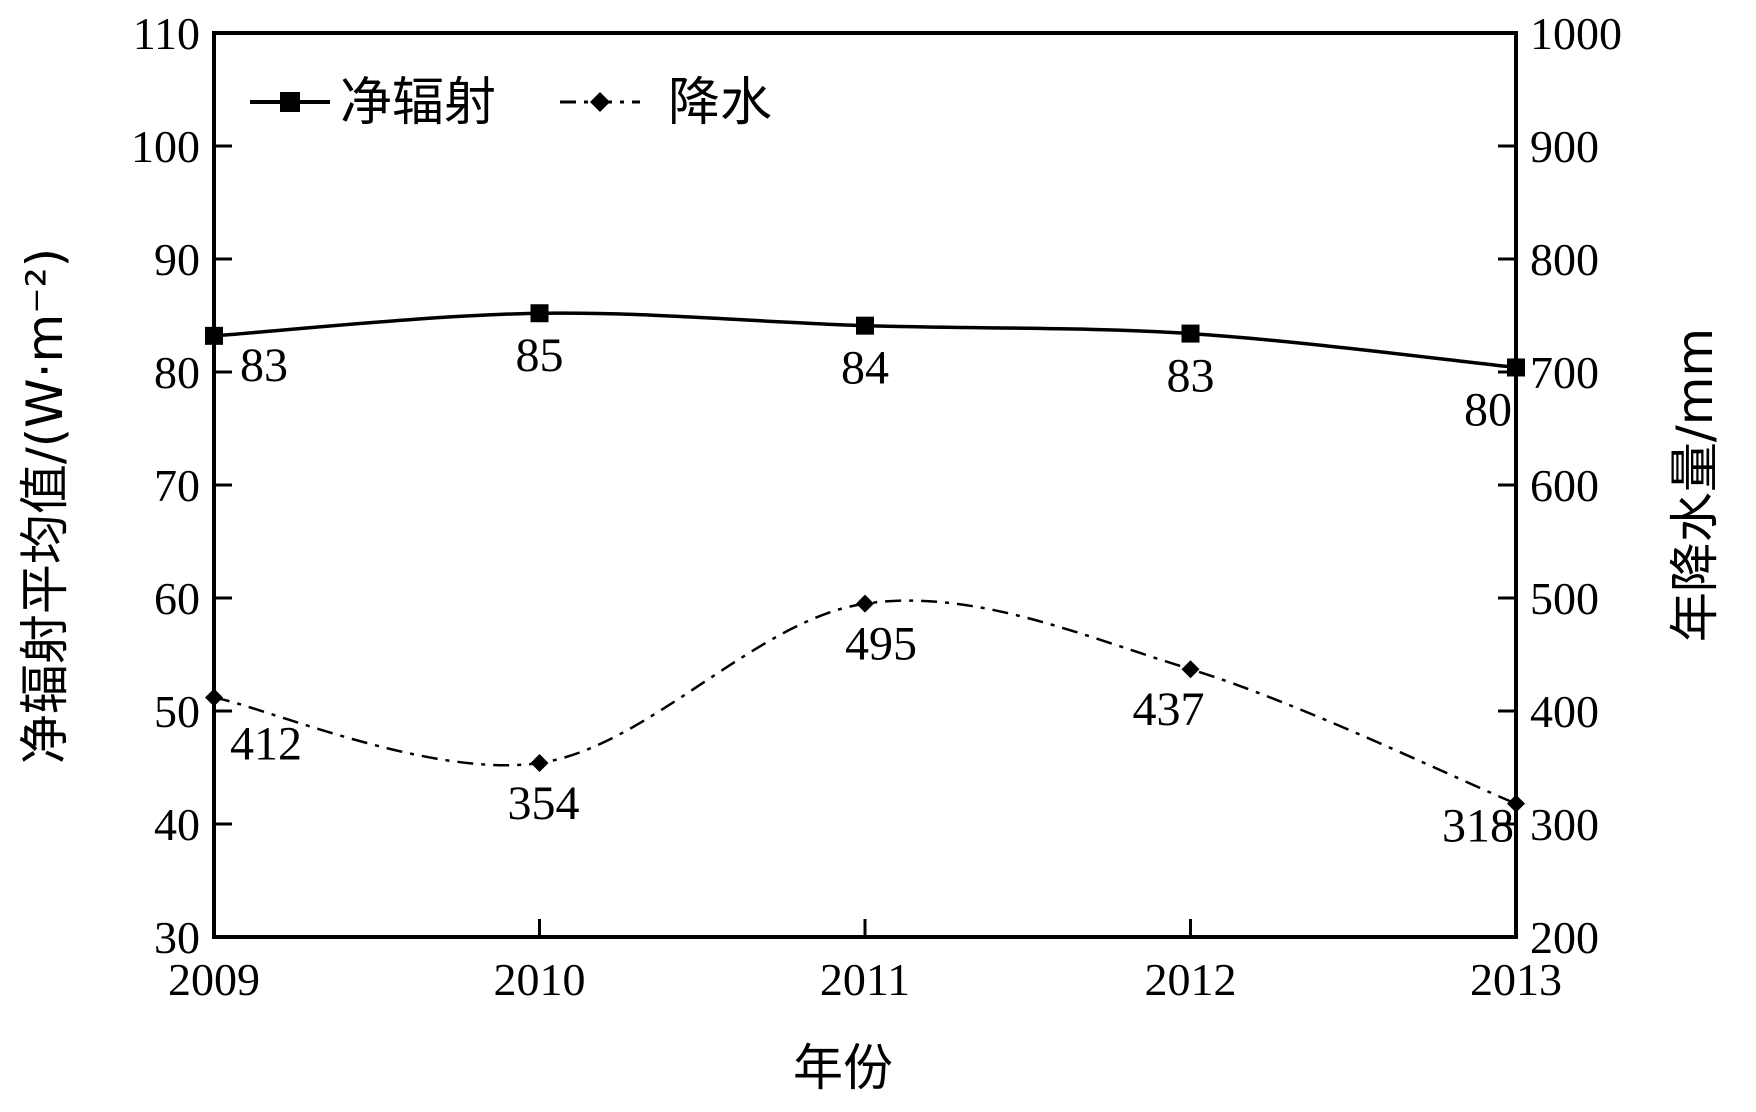 This screenshot has width=1756, height=1112. Describe the element at coordinates (881, 644) in the screenshot. I see `data-label-precipitation: 495` at that location.